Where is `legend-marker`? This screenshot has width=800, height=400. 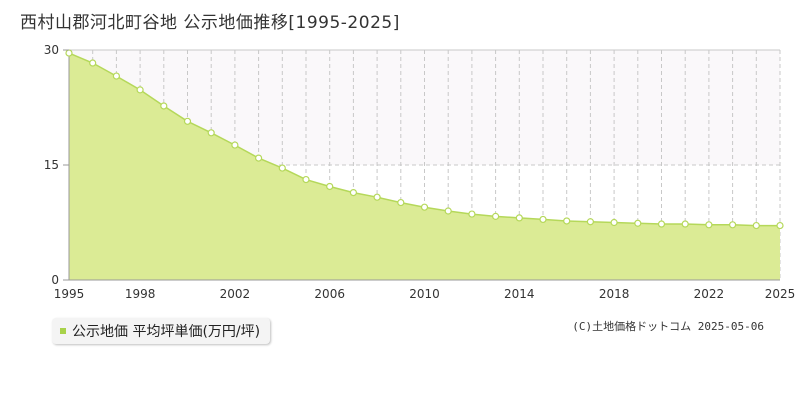
legend-marker is located at coordinates (63, 331).